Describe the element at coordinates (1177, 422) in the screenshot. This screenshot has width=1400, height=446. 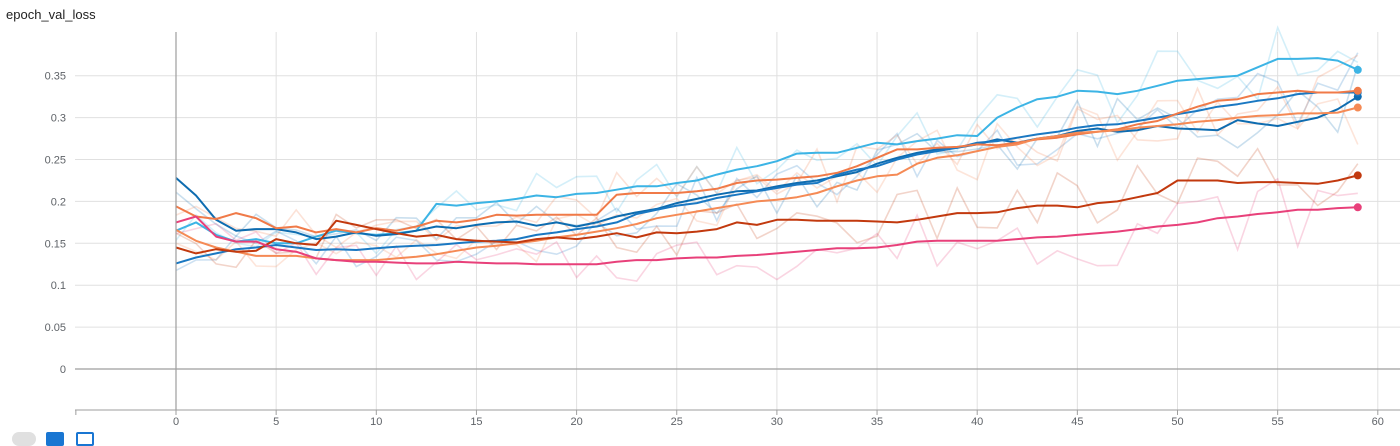
I see `x-tick-label: 50` at that location.